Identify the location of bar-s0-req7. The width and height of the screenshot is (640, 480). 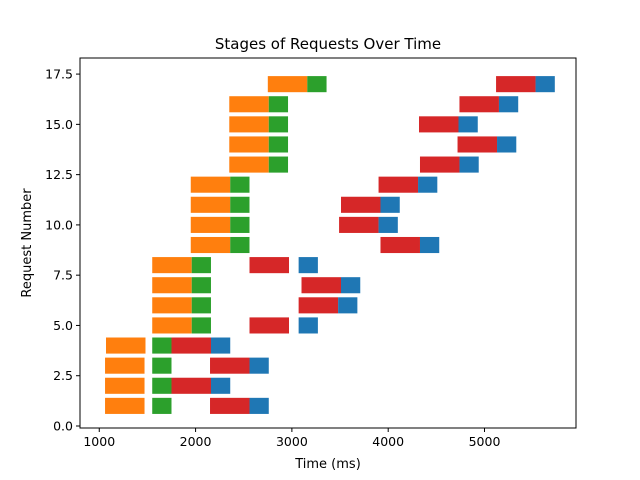
(172, 285).